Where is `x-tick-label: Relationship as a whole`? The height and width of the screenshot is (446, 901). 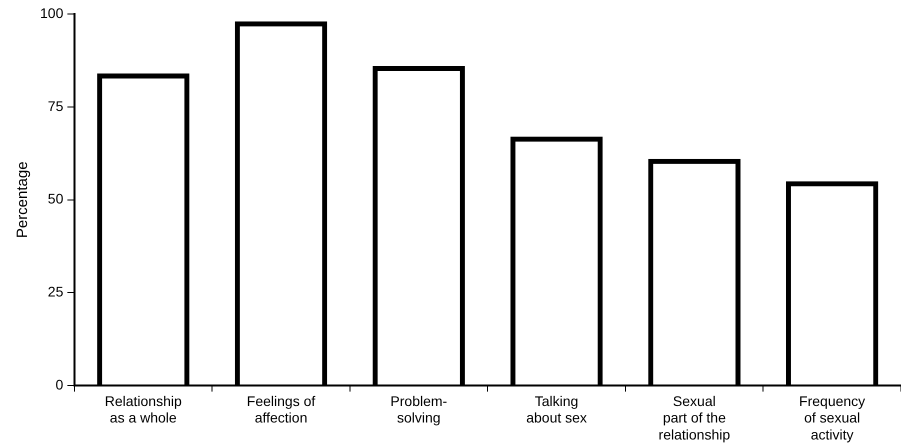 x-tick-label: Relationship as a whole is located at coordinates (143, 409).